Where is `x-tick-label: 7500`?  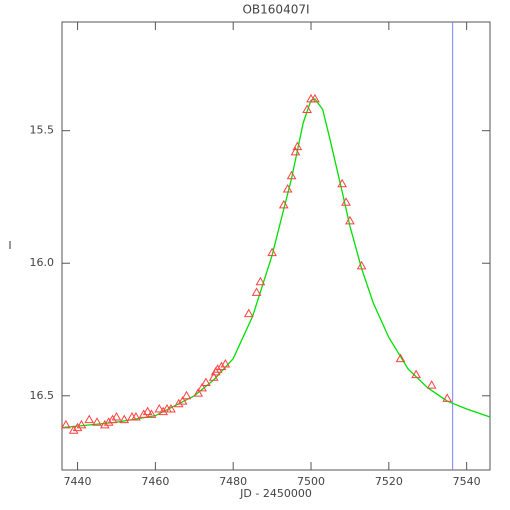 x-tick-label: 7500 is located at coordinates (311, 481).